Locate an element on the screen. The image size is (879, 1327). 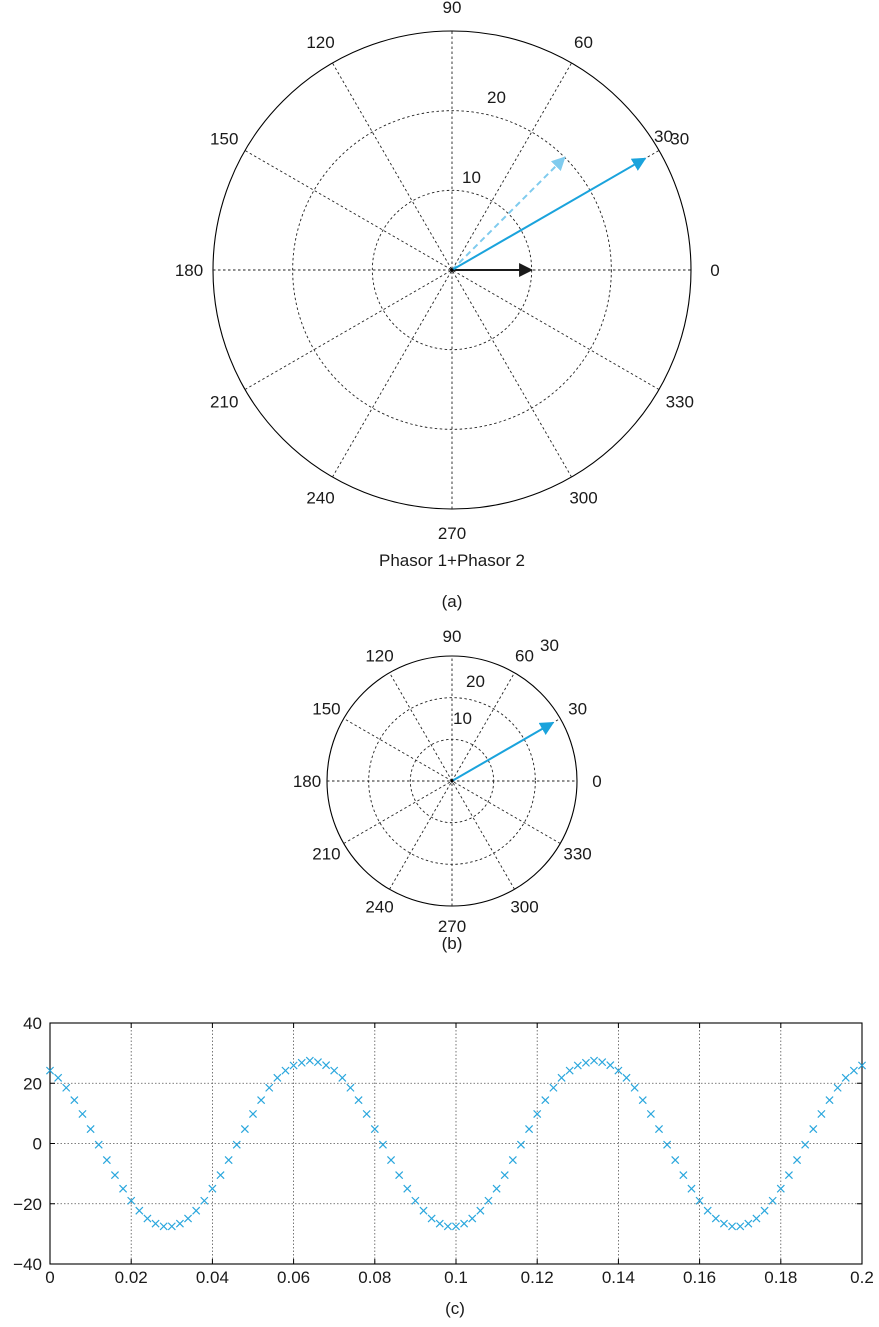
y-tick-label-1: −20 is located at coordinates (27, 1204).